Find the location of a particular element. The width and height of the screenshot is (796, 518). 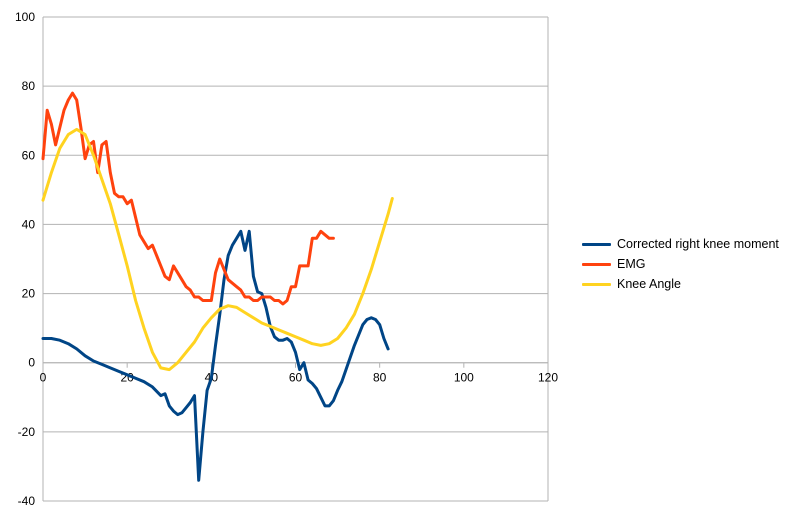

legend-label: Knee Angle is located at coordinates (649, 284).